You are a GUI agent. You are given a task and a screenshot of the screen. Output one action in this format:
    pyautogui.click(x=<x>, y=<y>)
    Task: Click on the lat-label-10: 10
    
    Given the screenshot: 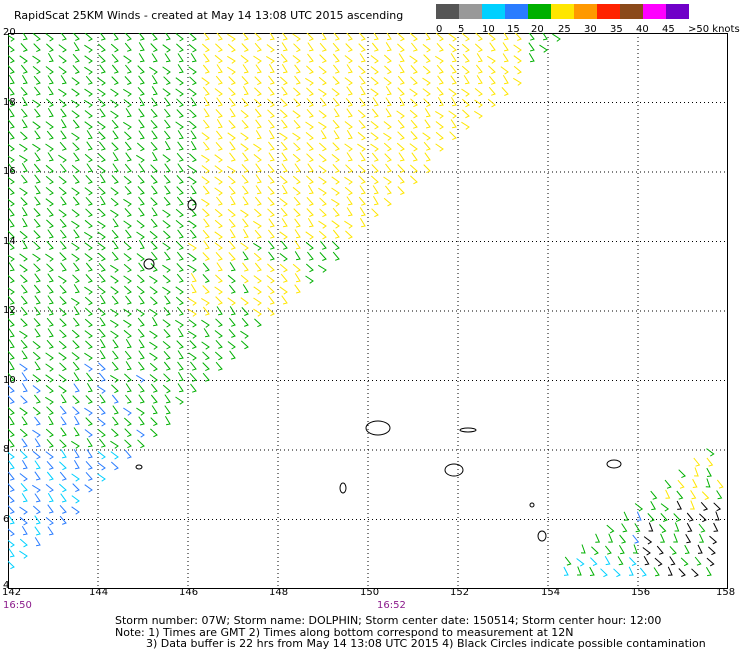 What is the action you would take?
    pyautogui.click(x=9, y=380)
    